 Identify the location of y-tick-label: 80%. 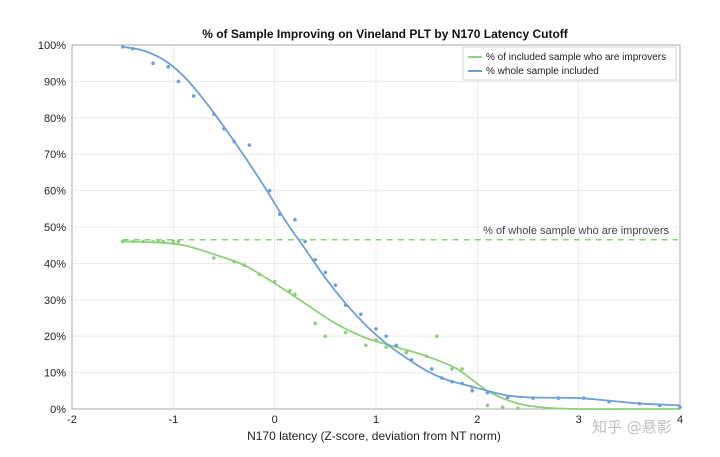
(55, 119).